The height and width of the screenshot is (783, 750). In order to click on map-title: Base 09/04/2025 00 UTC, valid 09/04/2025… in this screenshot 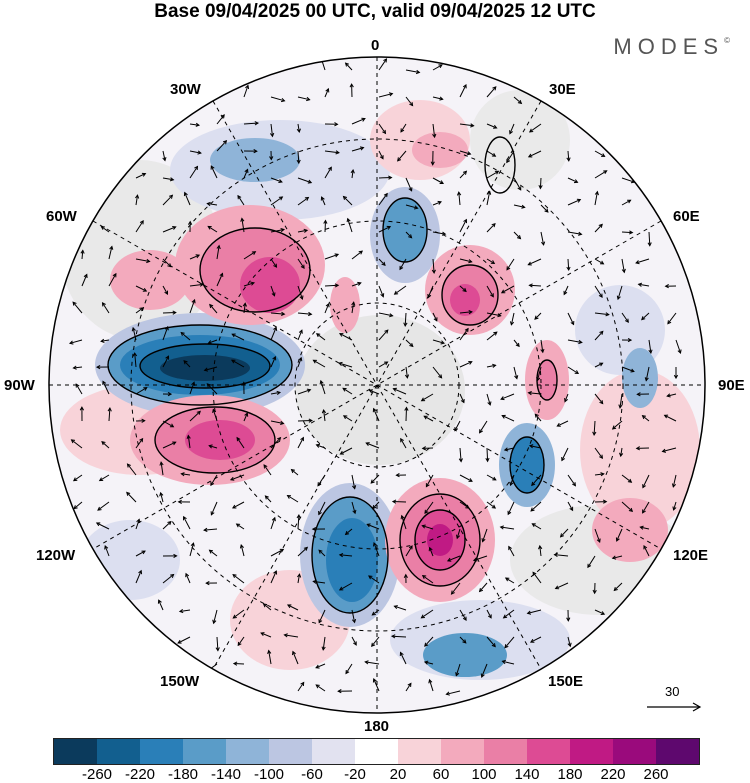, I will do `click(375, 11)`.